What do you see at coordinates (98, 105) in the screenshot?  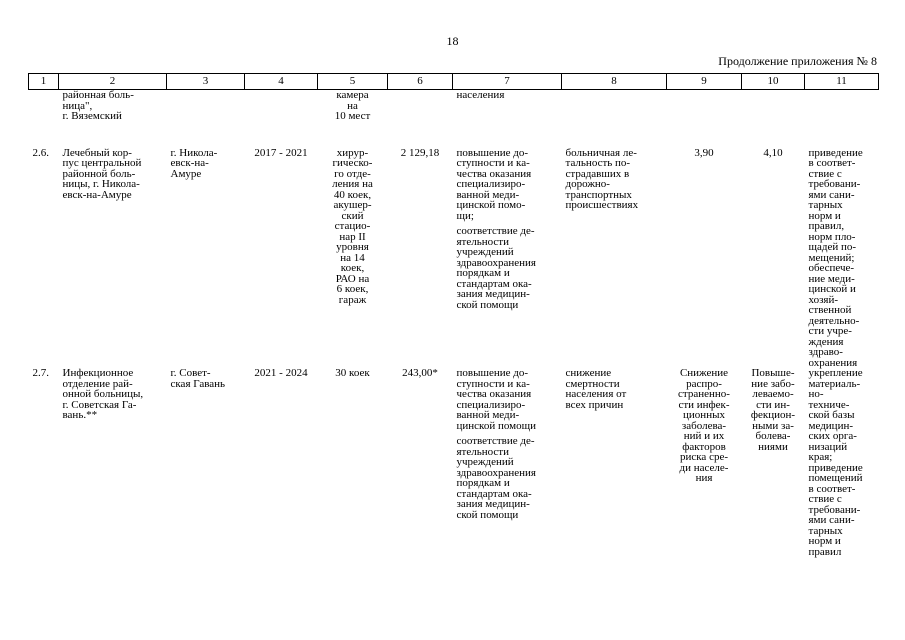 I see `cell-name: районная боль-ница", г. Вяземский` at bounding box center [98, 105].